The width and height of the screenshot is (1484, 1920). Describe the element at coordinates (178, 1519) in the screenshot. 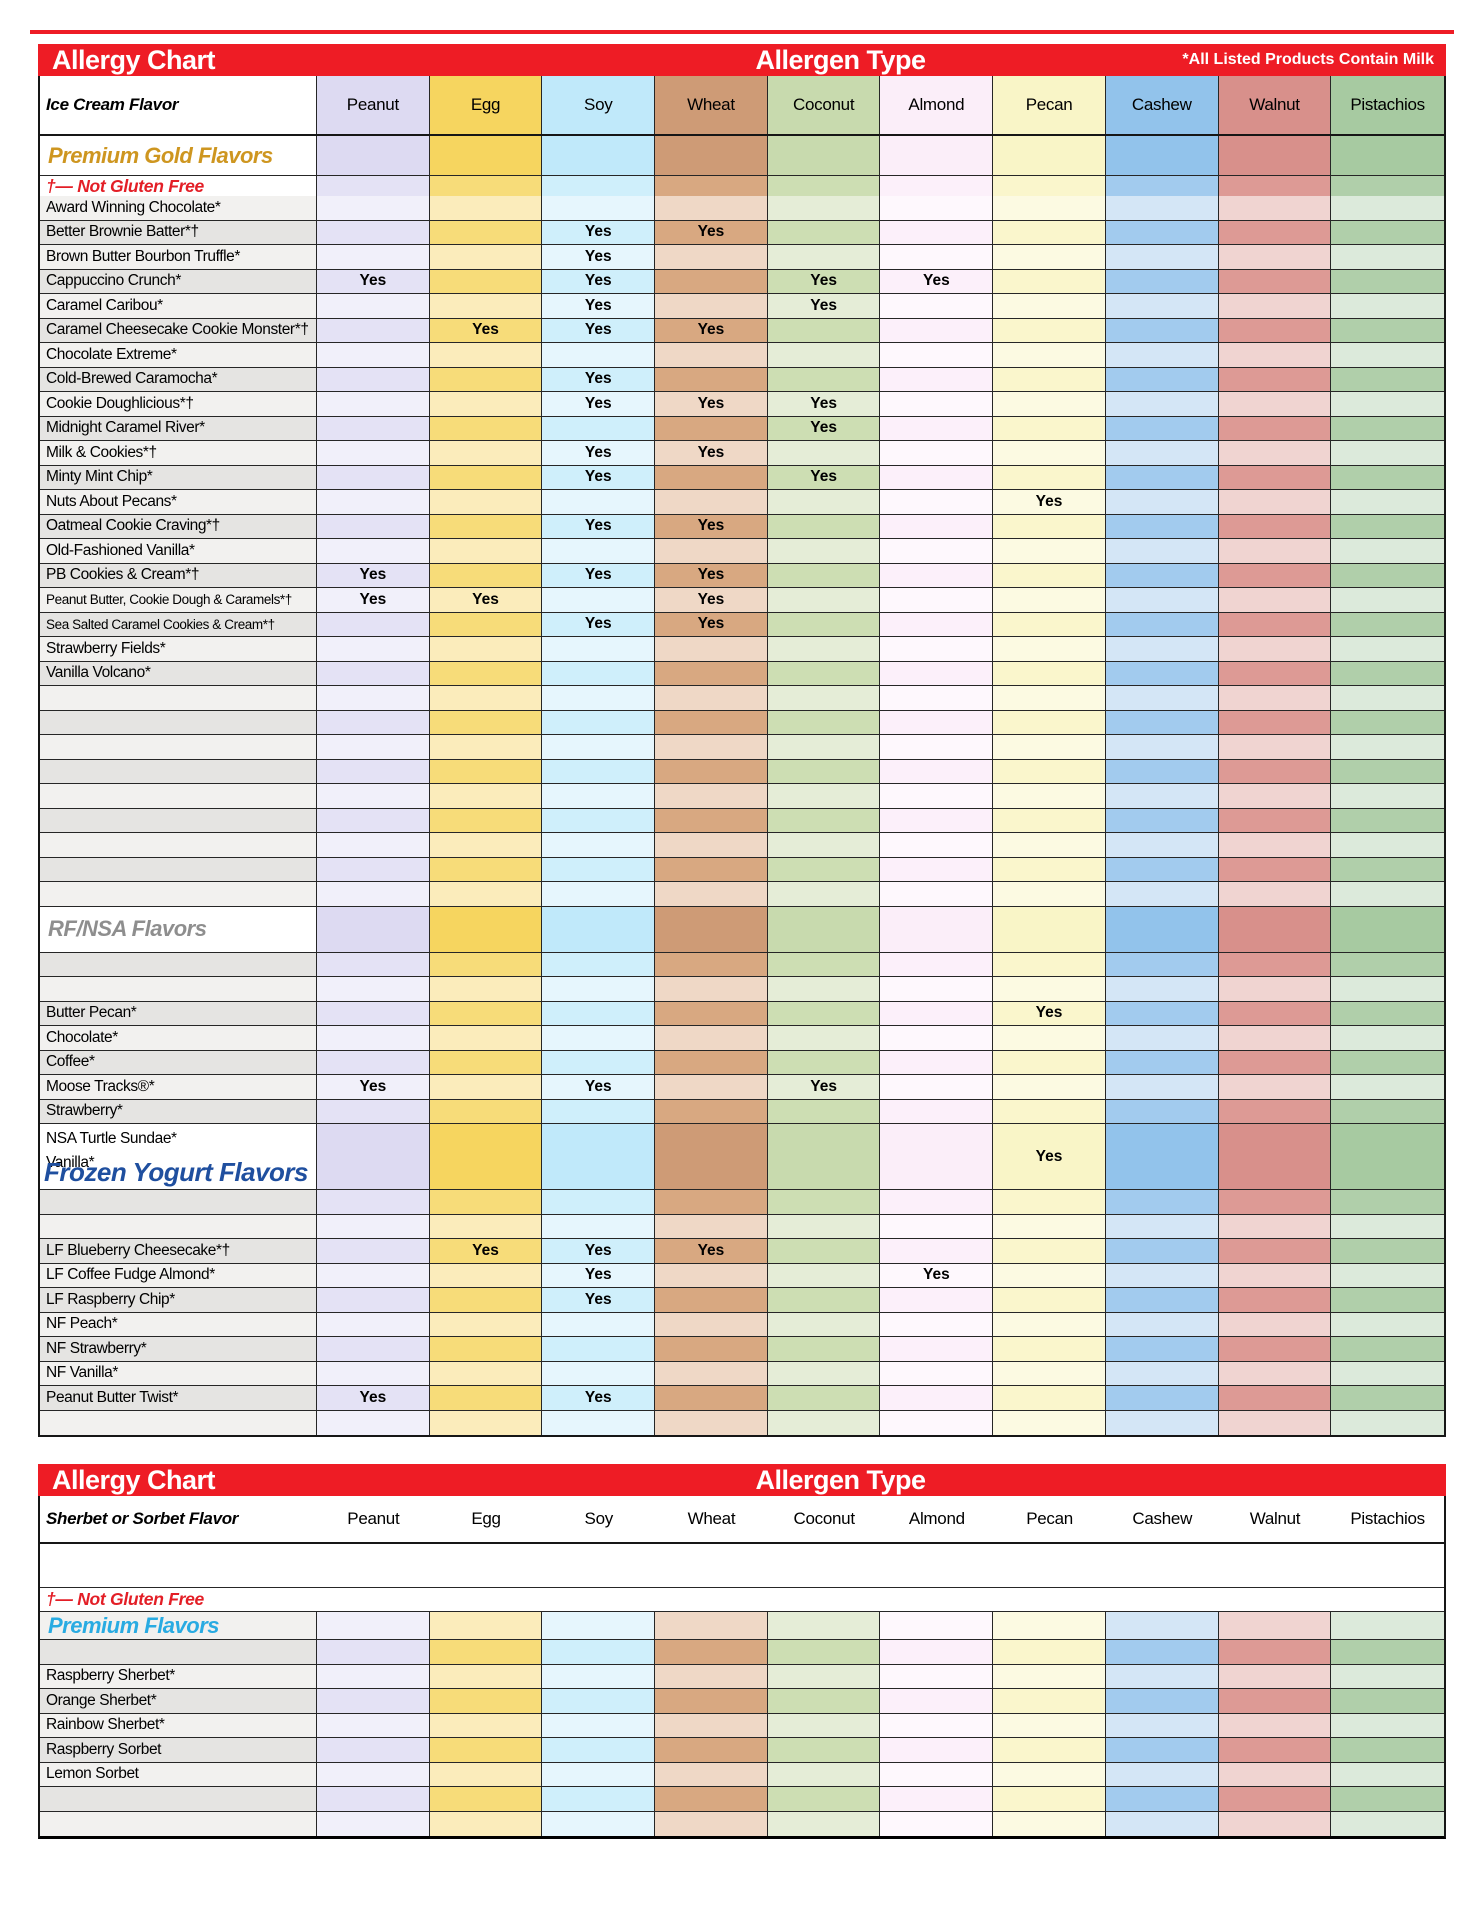

I see `column-header-flavor: Sherbet or Sorbet Flavor` at that location.